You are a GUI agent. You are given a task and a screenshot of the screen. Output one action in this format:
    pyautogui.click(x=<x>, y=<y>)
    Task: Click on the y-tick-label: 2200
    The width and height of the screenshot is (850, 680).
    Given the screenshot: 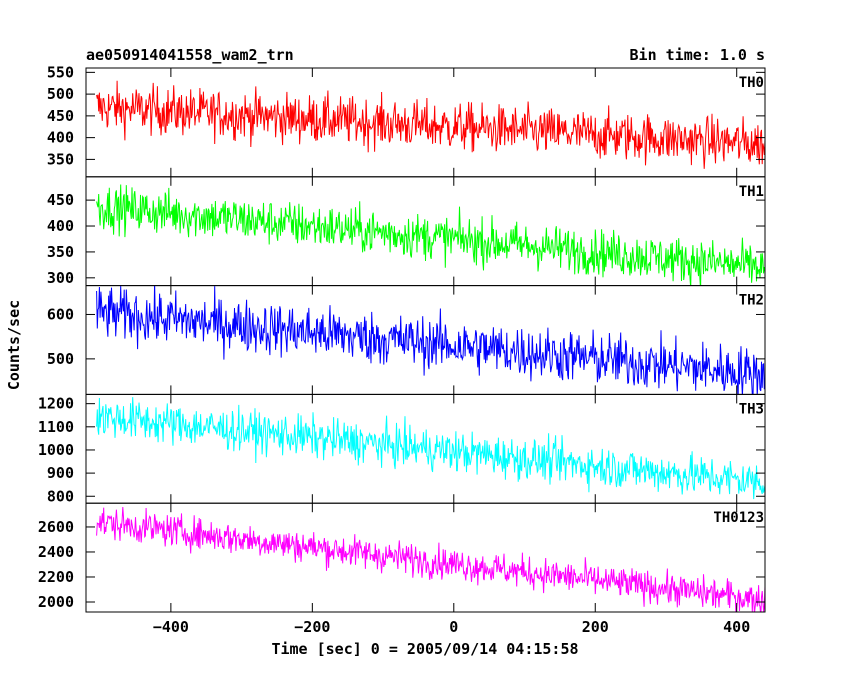 What is the action you would take?
    pyautogui.click(x=56, y=577)
    